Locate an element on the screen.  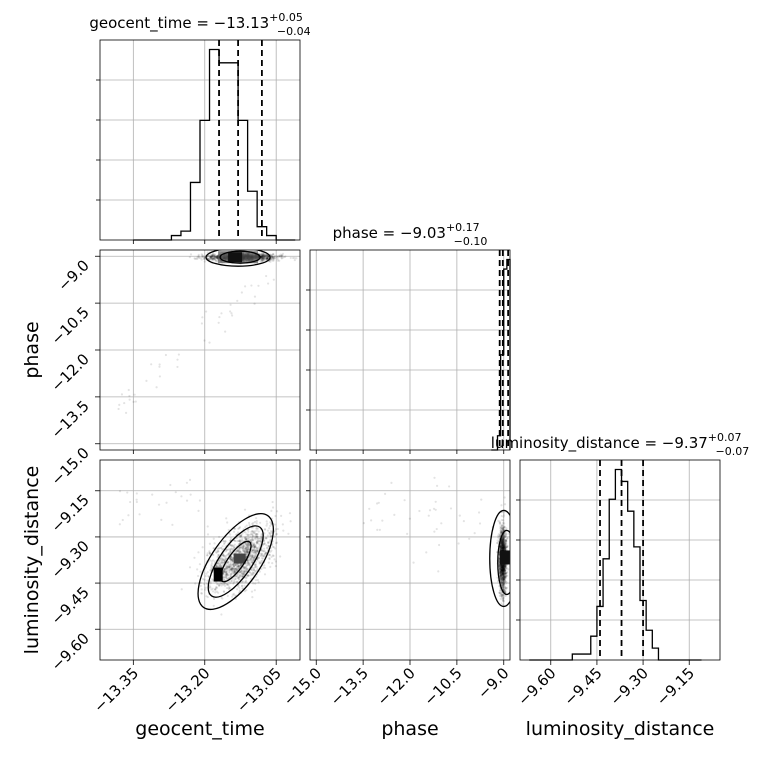
x-tick-label-phase-0: −15.0 is located at coordinates (302, 686).